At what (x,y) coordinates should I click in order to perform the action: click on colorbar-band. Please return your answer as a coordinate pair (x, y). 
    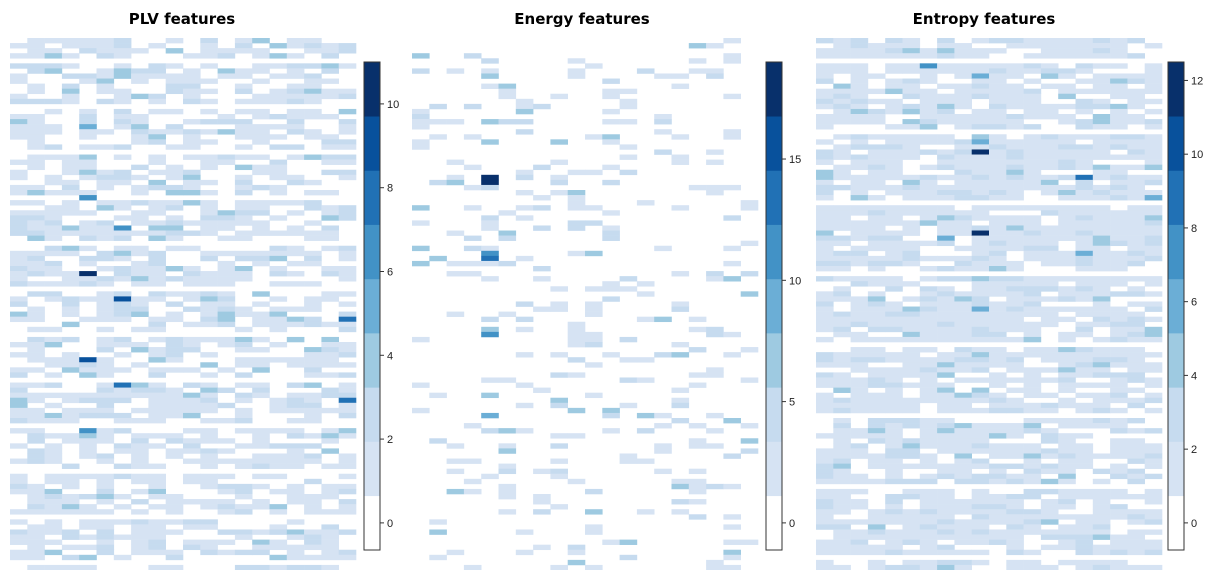
    Looking at the image, I should click on (372, 197).